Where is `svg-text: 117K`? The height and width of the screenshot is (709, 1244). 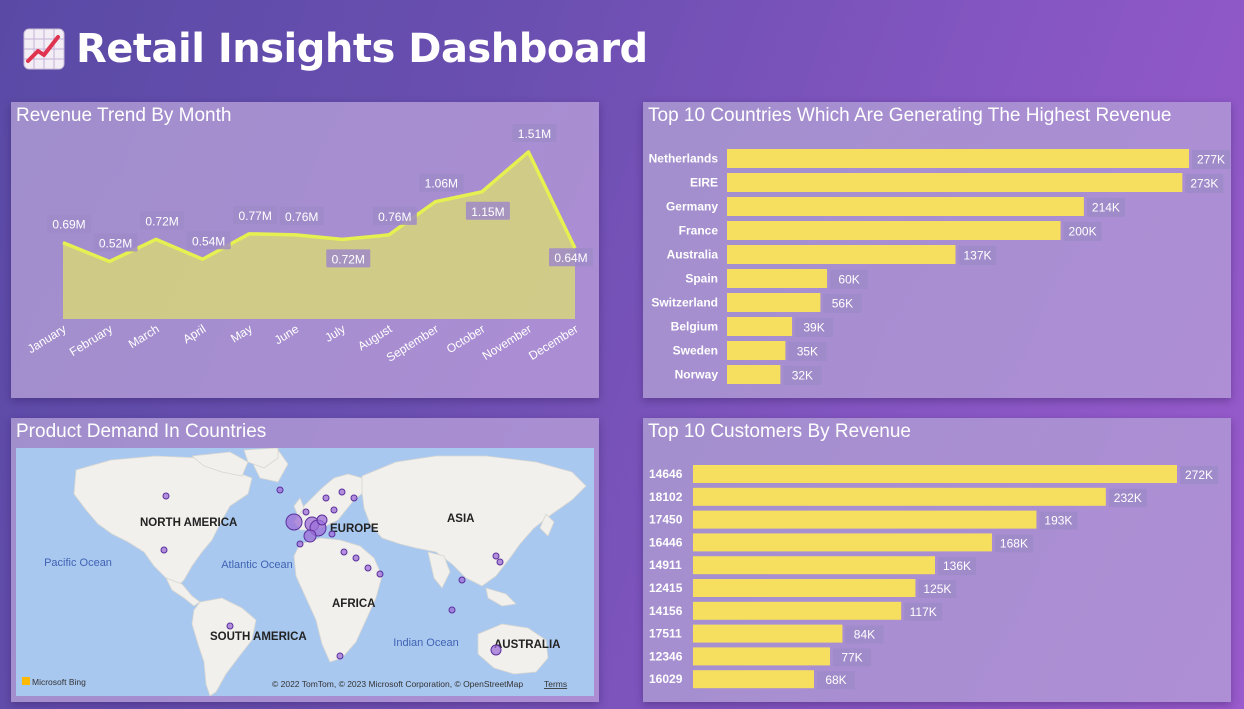 svg-text: 117K is located at coordinates (923, 612).